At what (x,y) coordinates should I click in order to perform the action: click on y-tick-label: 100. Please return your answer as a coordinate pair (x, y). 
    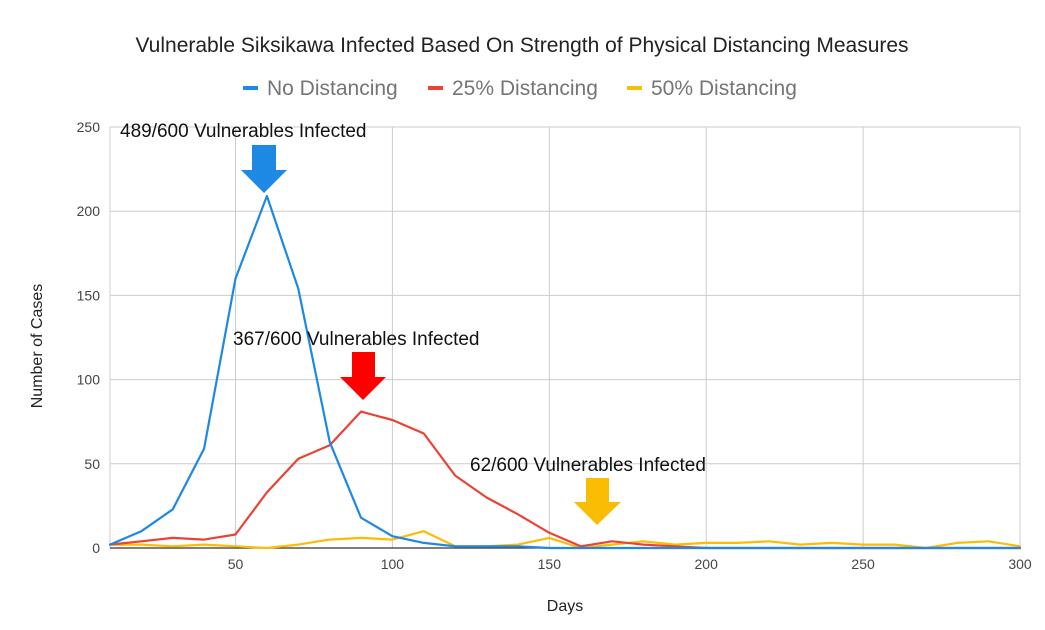
    Looking at the image, I should click on (89, 380).